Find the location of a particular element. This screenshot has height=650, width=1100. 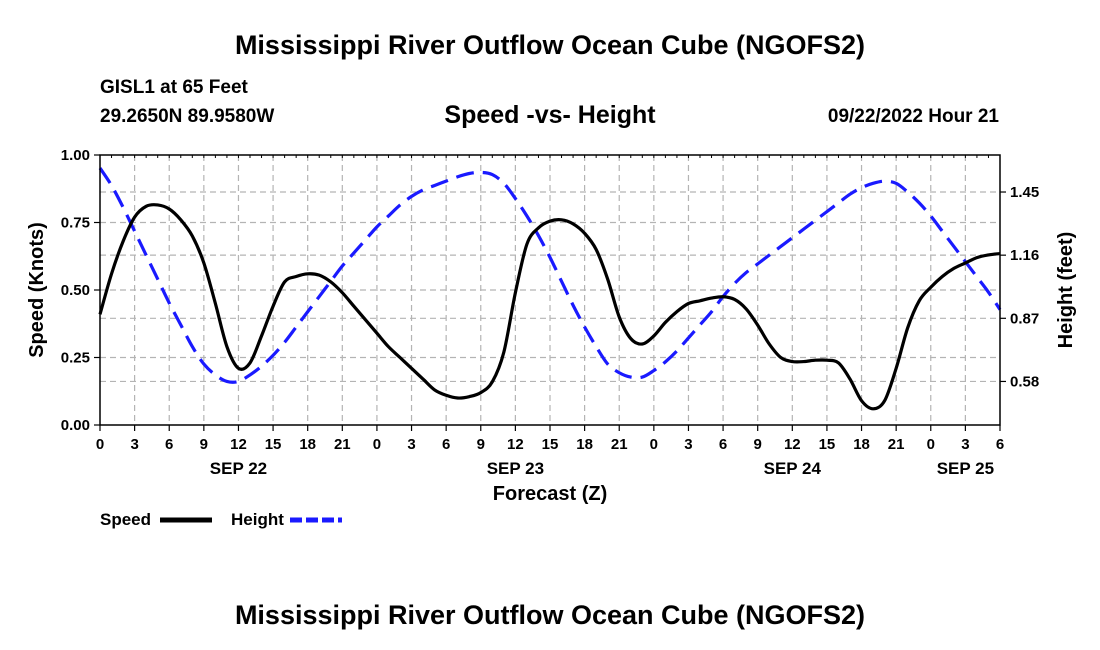

date-label: SEP 24 is located at coordinates (793, 468).